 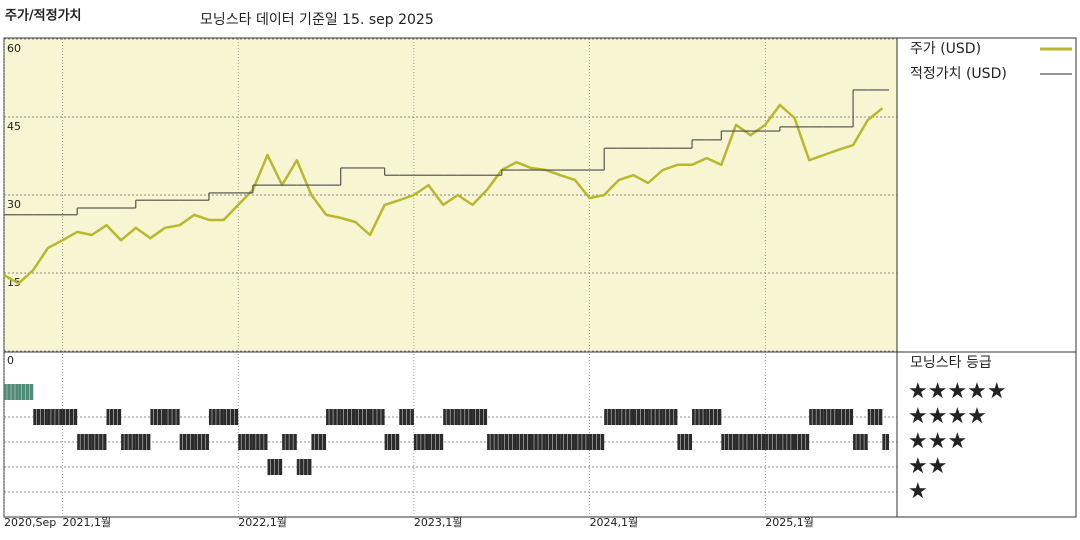 What do you see at coordinates (951, 363) in the screenshot?
I see `rating-title: 모닝스타 등급` at bounding box center [951, 363].